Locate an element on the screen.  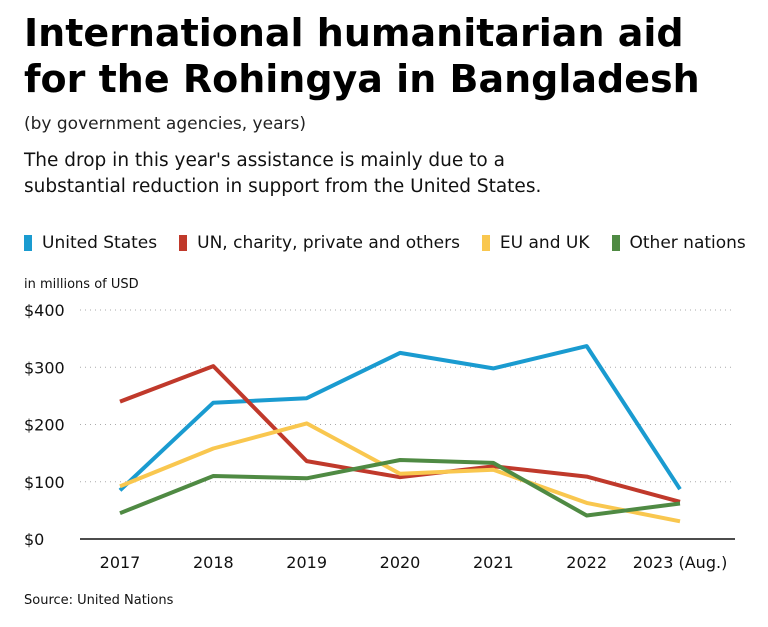
title-line-2: for the Rohingya in Bangladesh is located at coordinates (362, 79).